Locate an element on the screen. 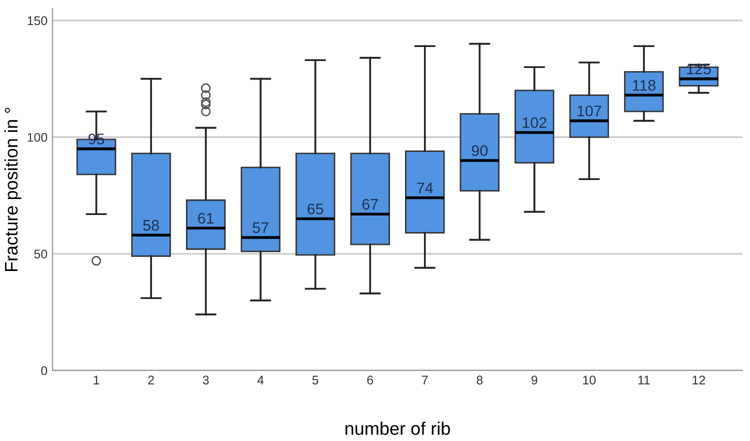  x-tick-label: 6 is located at coordinates (370, 380).